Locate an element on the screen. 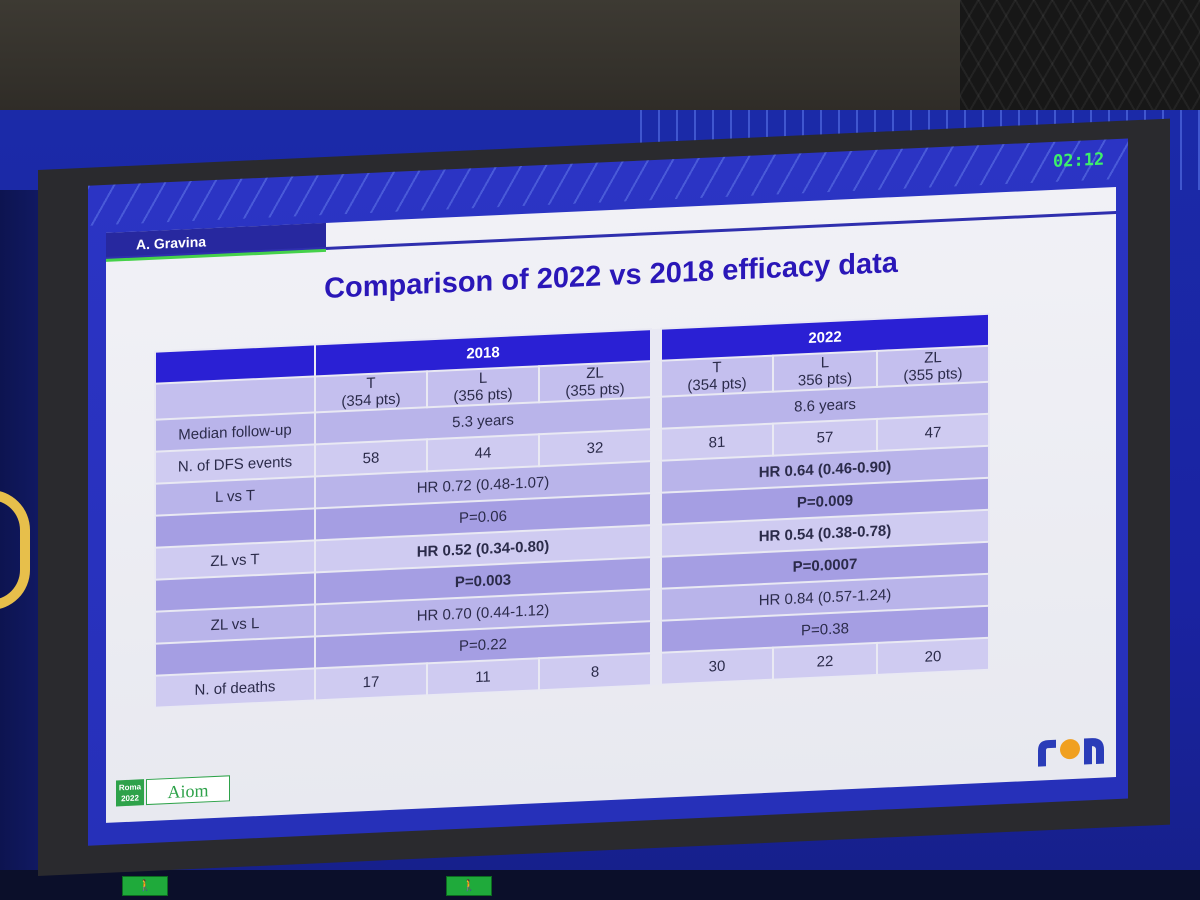 Image resolution: width=1200 pixels, height=900 pixels. arm-header: L (356 pts) is located at coordinates (483, 387).